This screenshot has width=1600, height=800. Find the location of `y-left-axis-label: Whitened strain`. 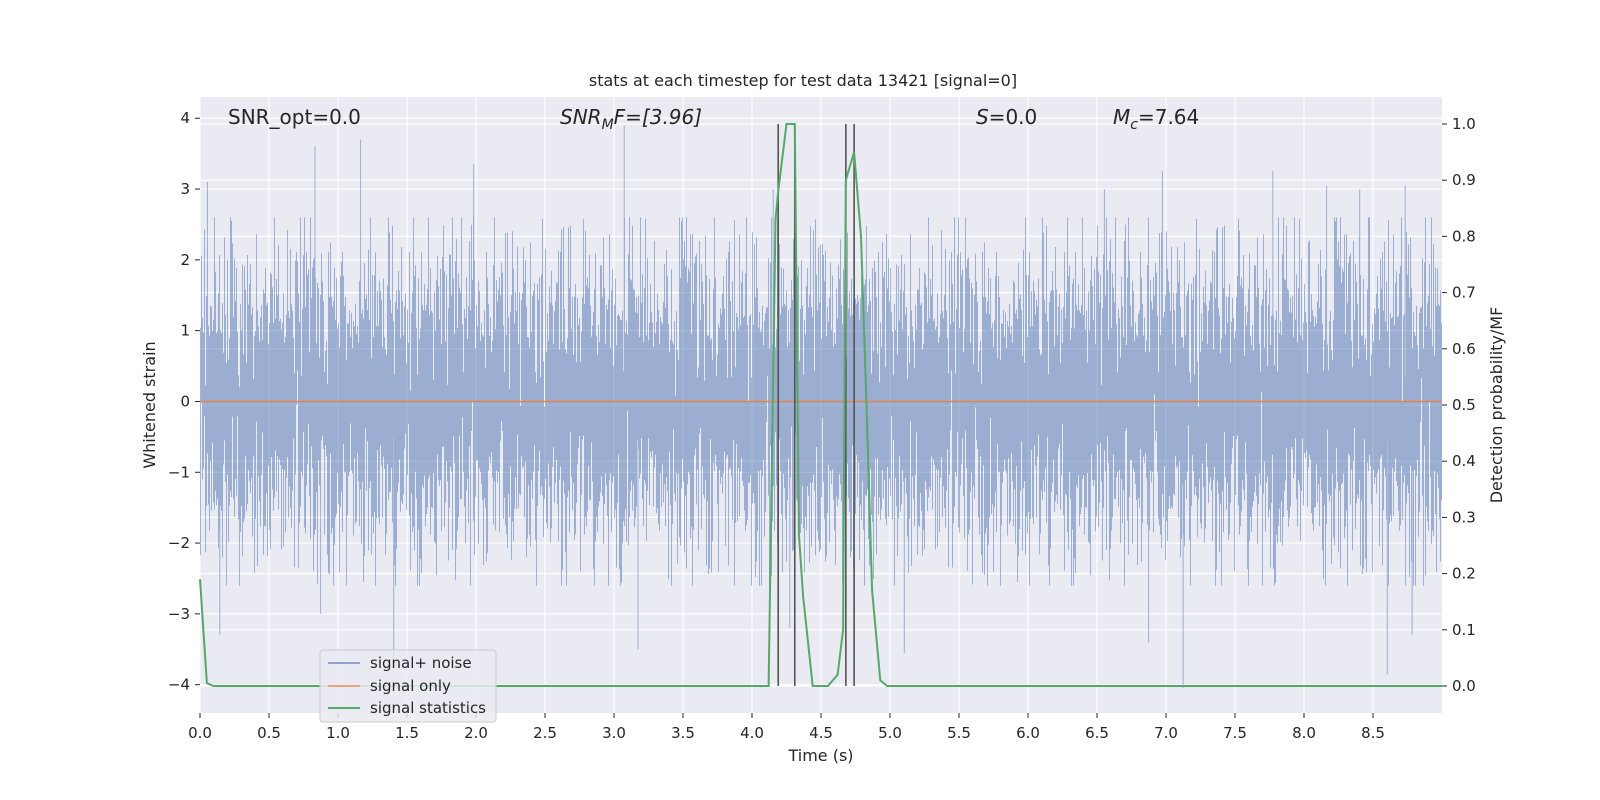

y-left-axis-label: Whitened strain is located at coordinates (149, 404).